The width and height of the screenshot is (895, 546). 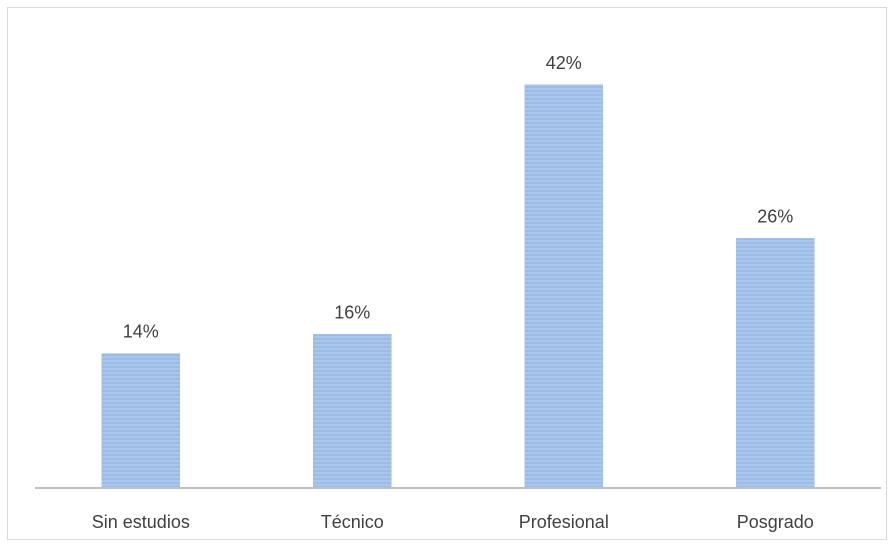 What do you see at coordinates (564, 522) in the screenshot?
I see `category-label-3: Profesional` at bounding box center [564, 522].